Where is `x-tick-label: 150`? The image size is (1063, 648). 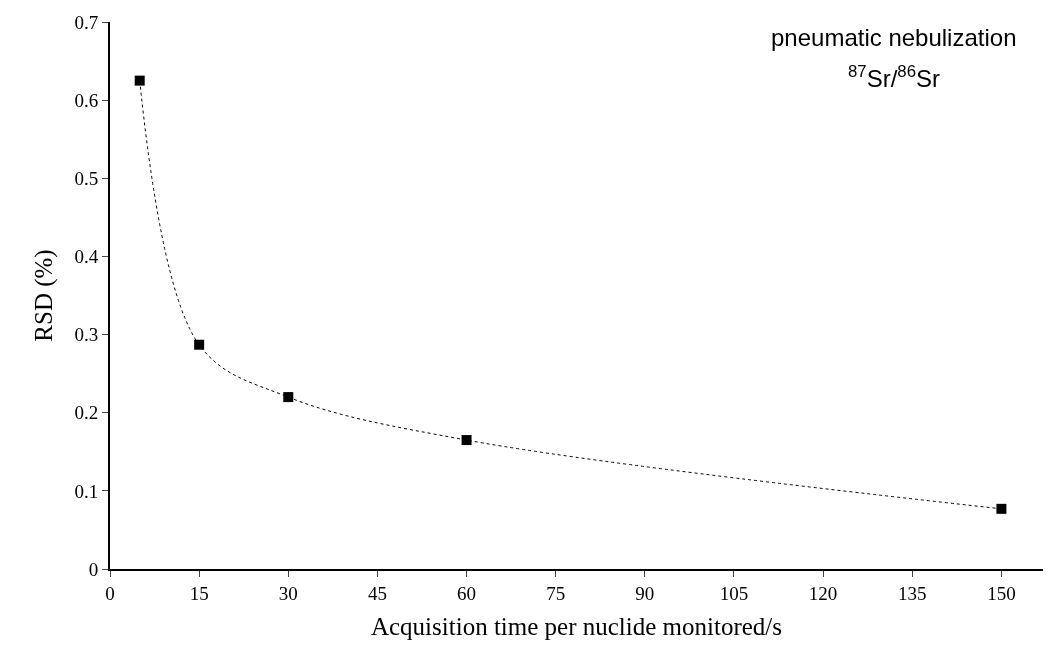 x-tick-label: 150 is located at coordinates (1001, 593).